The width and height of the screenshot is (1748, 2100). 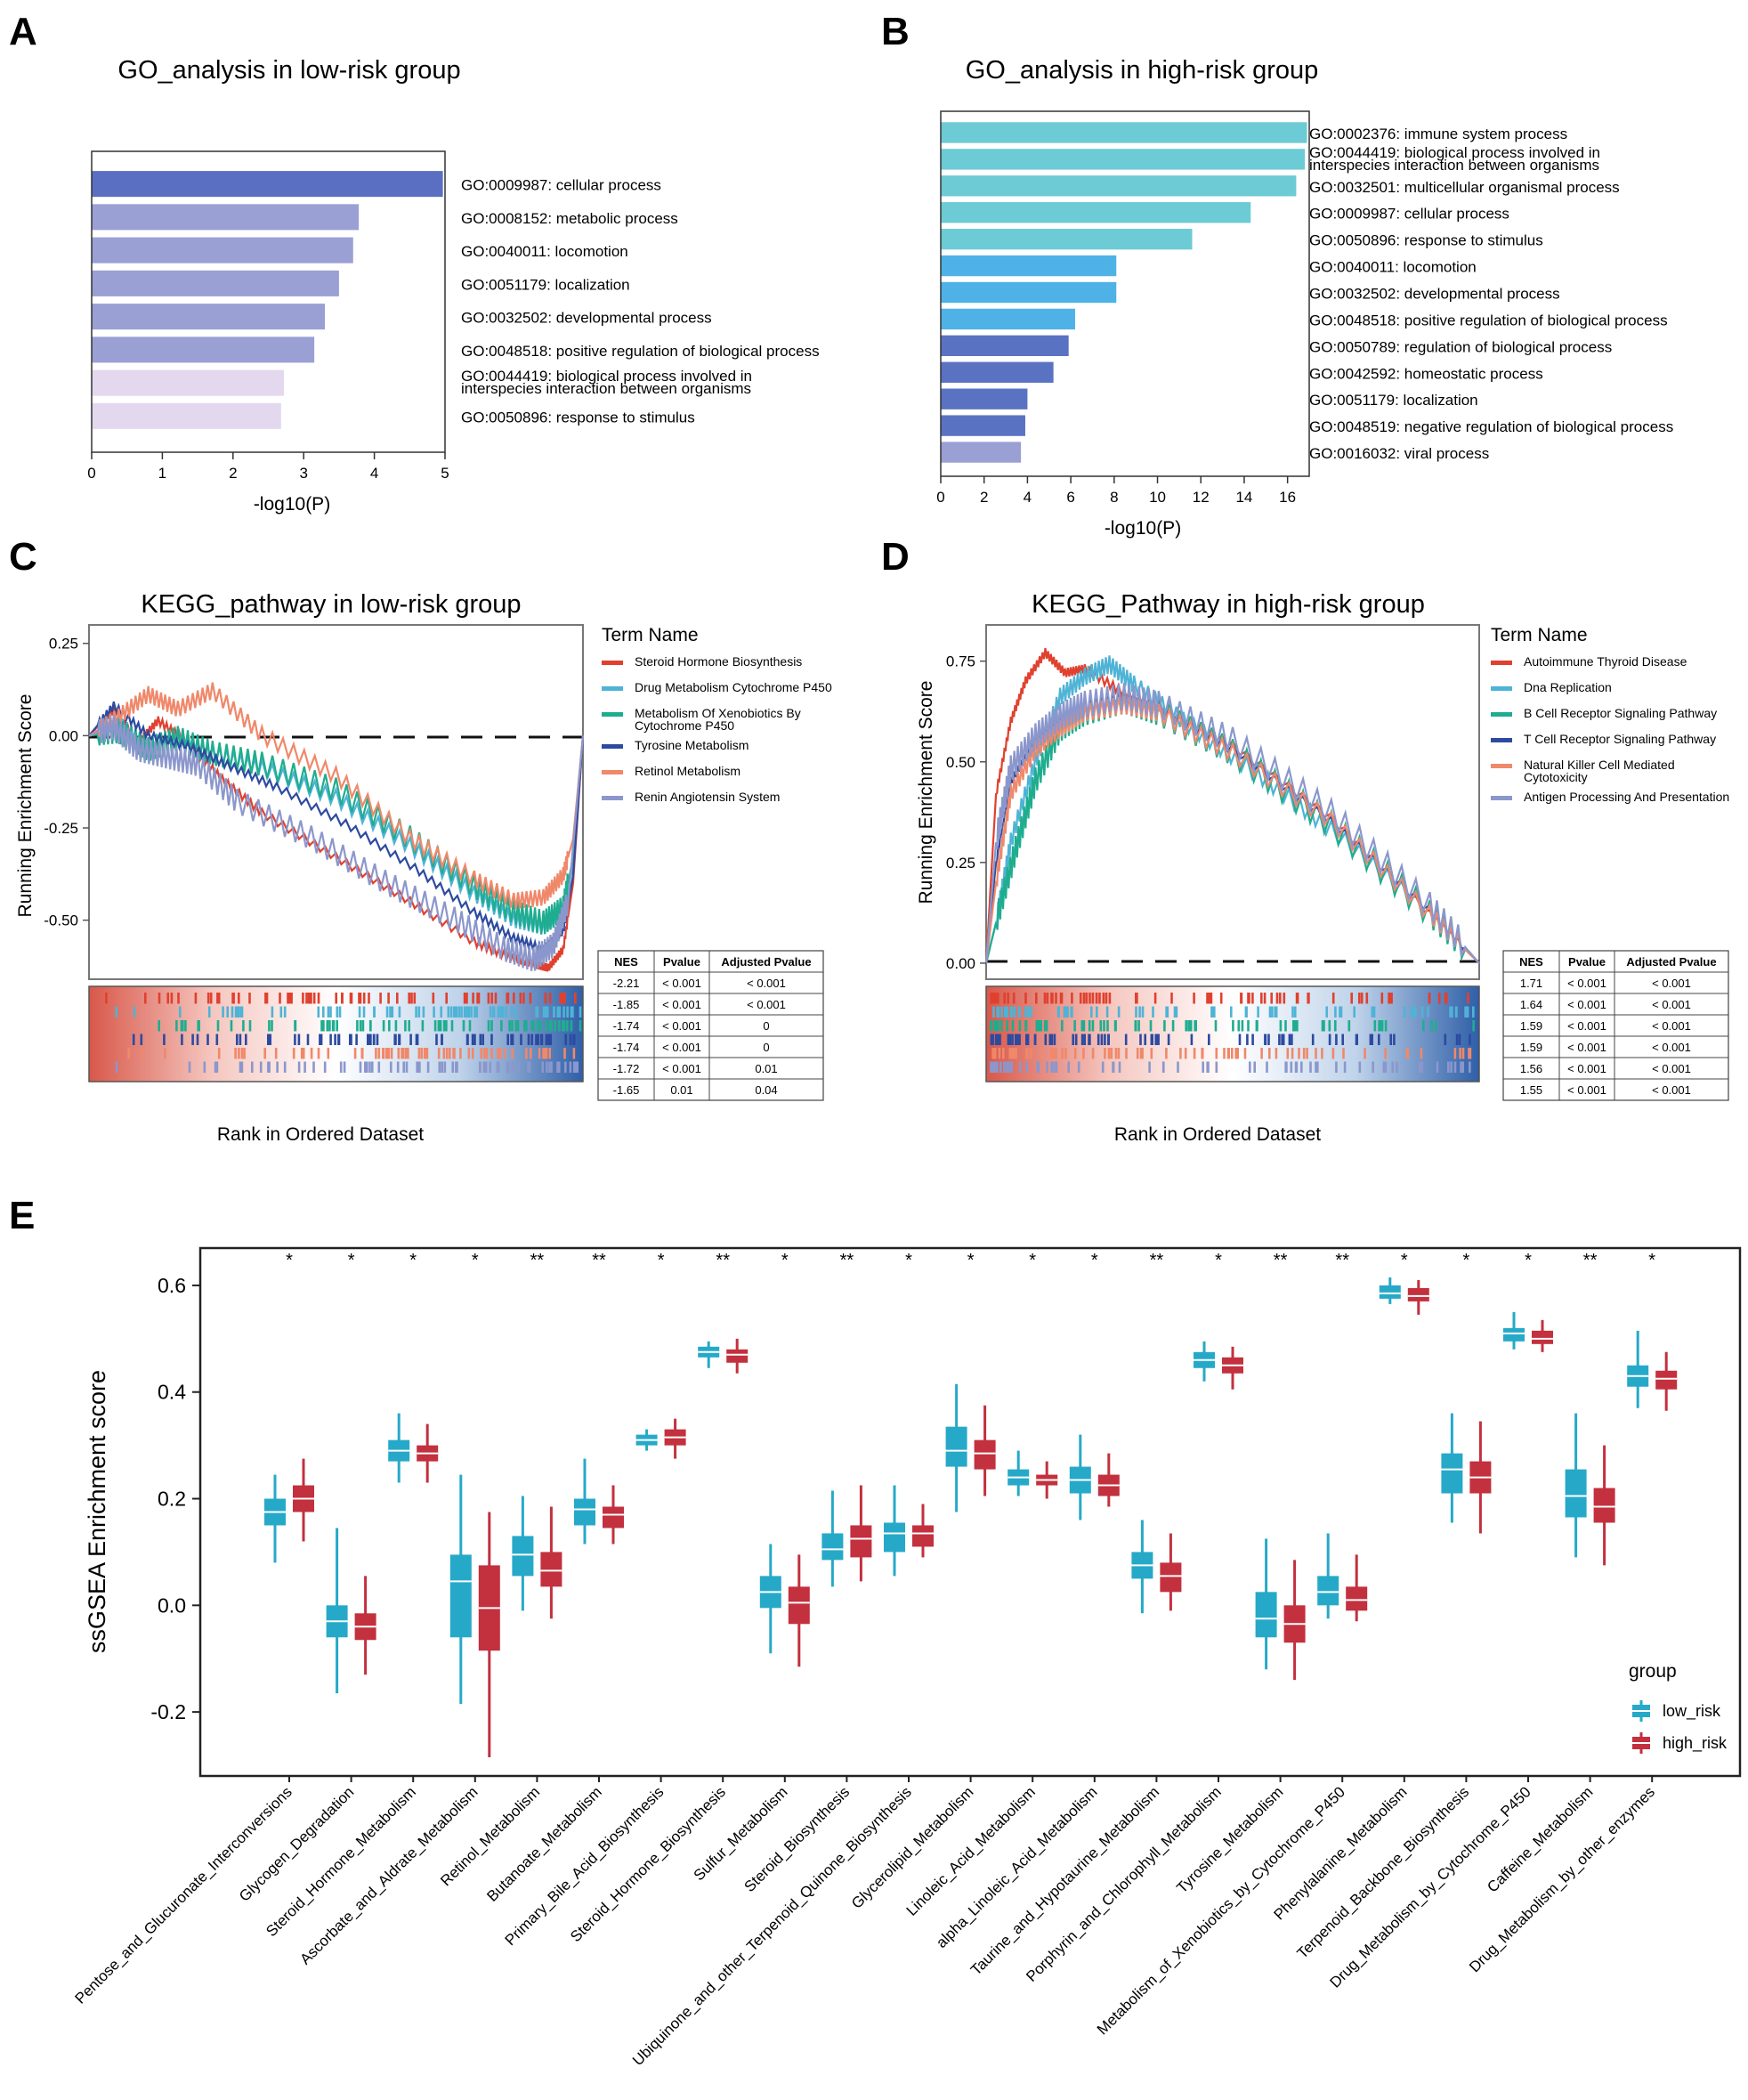 I want to click on e-box, so click(x=1514, y=1334).